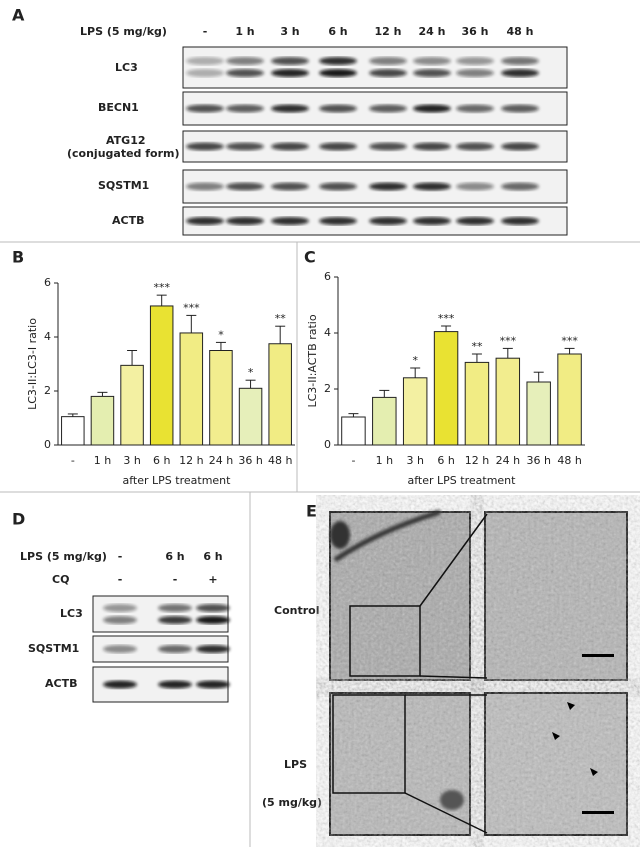  I want to click on y-tick-label: 2, so click(327, 388).